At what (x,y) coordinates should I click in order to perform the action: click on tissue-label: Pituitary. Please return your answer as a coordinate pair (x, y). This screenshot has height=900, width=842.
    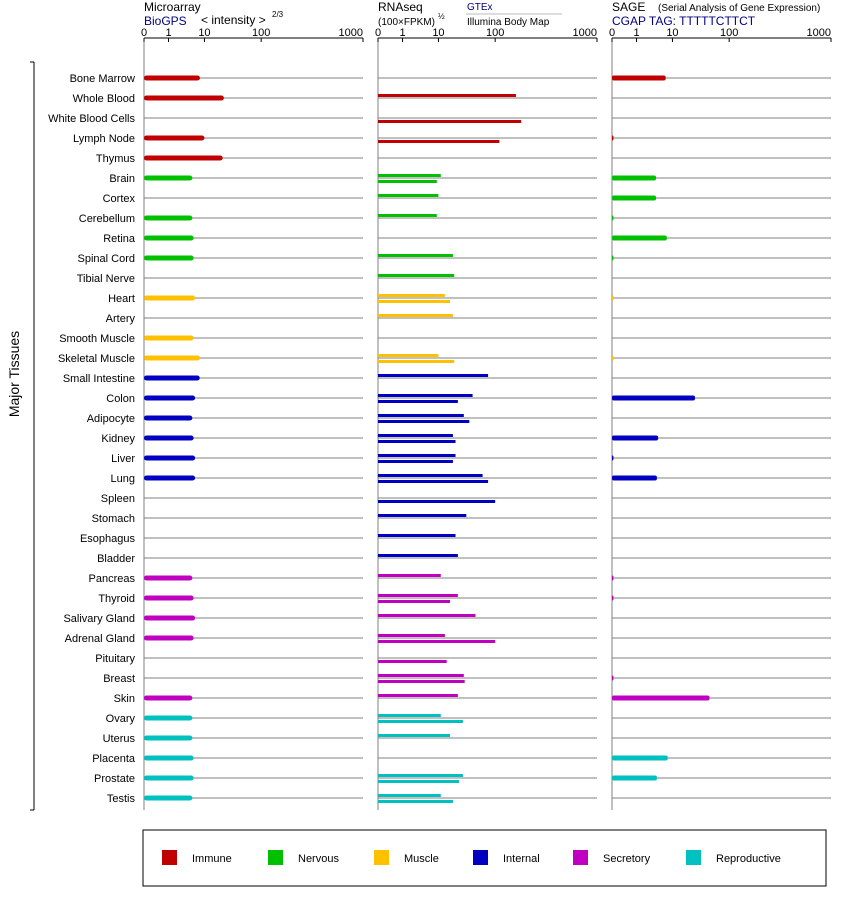
    Looking at the image, I should click on (115, 659).